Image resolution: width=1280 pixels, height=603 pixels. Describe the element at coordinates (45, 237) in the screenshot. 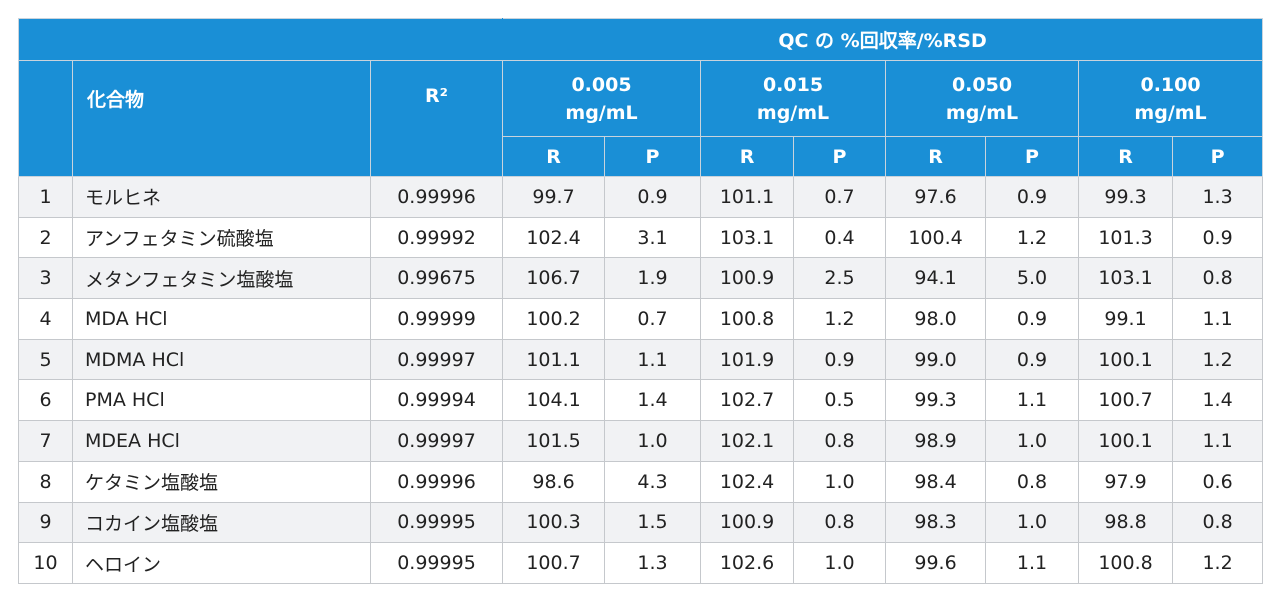

I see `row-index: 2` at that location.